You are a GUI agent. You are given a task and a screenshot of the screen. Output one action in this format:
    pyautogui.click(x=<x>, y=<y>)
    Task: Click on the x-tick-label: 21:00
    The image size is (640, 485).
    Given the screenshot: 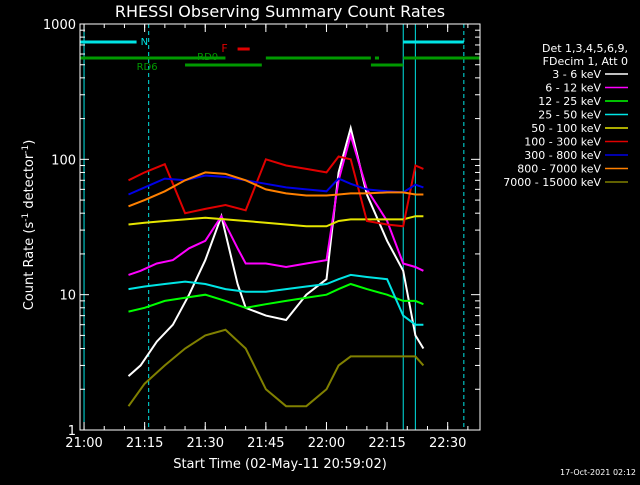 What is the action you would take?
    pyautogui.click(x=83, y=443)
    